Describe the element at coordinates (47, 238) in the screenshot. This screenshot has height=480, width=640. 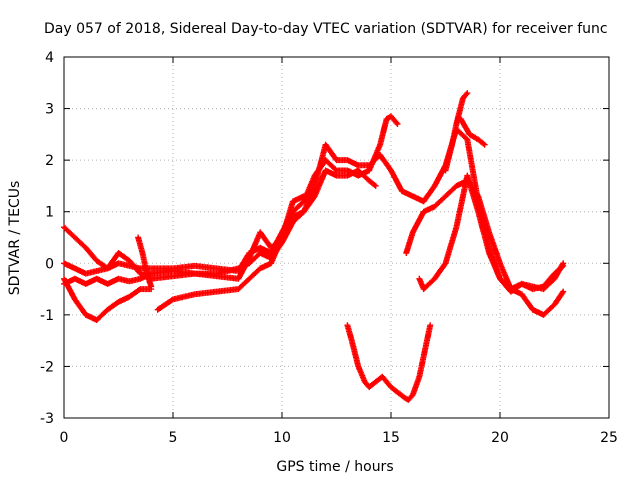
I see `y-tick-labels: -3 -2 -1 0 1 2 3 4` at that location.